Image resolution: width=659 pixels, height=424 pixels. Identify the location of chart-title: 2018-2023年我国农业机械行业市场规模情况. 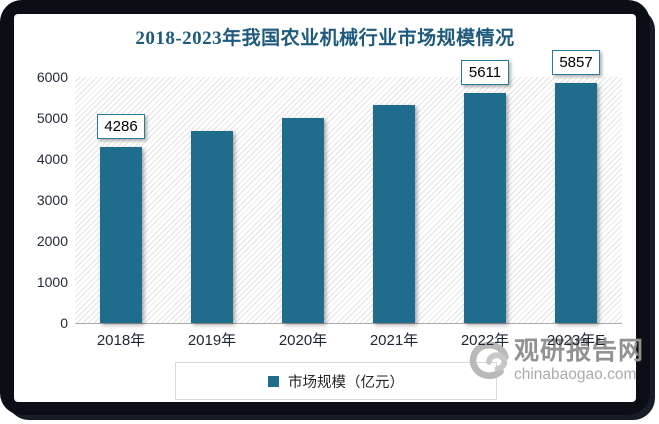
(325, 38).